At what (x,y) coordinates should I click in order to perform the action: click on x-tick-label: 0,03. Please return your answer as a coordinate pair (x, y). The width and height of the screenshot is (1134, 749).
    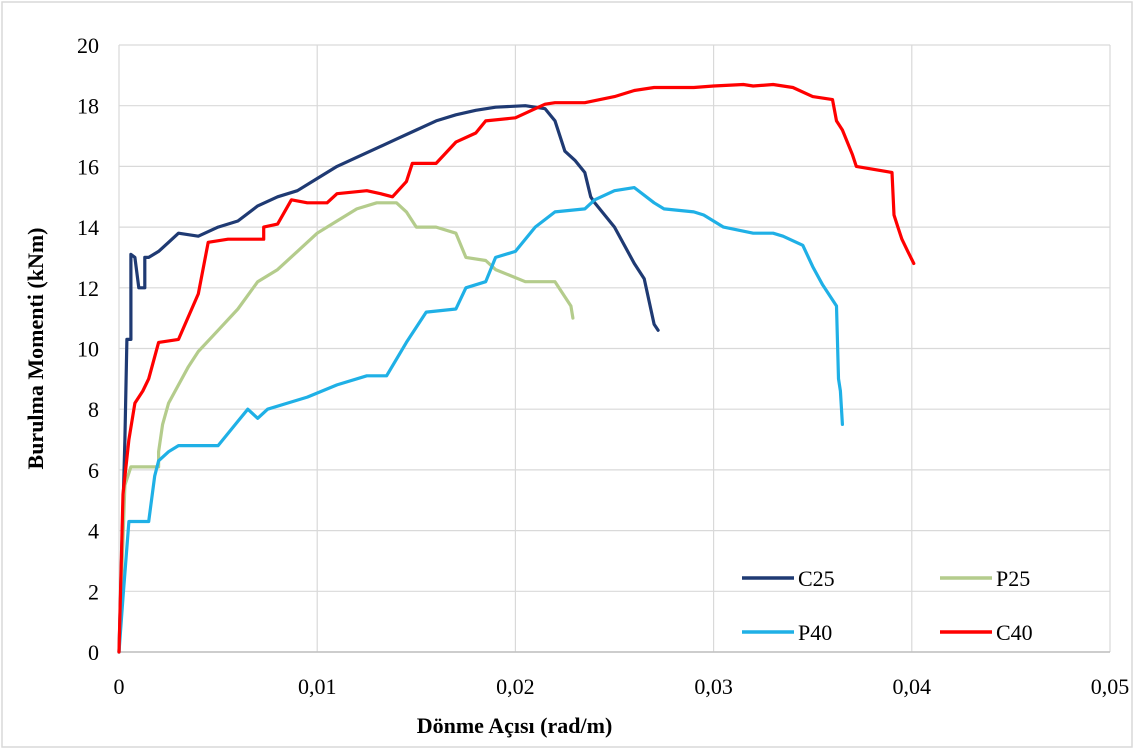
    Looking at the image, I should click on (713, 686).